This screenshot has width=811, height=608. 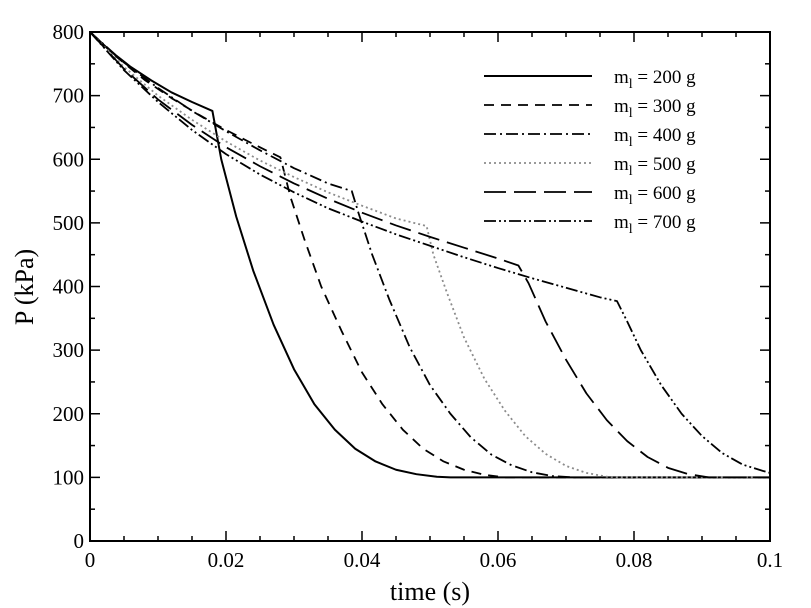 I want to click on legend-label-5: ml = 600 g, so click(x=655, y=195).